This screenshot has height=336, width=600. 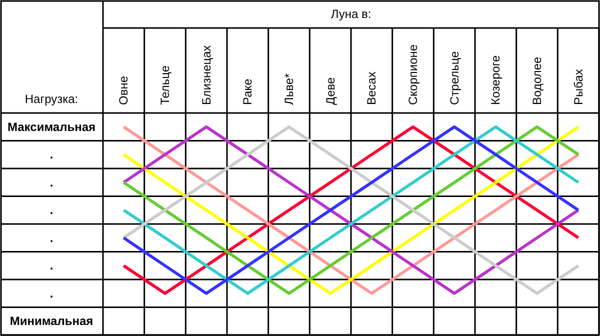 What do you see at coordinates (495, 79) in the screenshot?
I see `x-tick-label: Козероге` at bounding box center [495, 79].